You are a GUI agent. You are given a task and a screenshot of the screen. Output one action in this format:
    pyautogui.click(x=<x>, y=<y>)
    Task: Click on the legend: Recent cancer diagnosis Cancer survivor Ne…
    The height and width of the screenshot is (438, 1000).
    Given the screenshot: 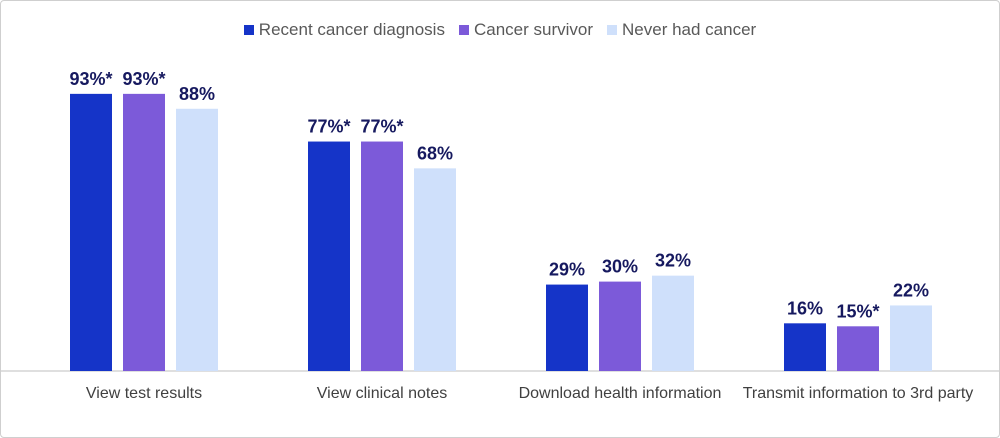 What is the action you would take?
    pyautogui.click(x=500, y=30)
    